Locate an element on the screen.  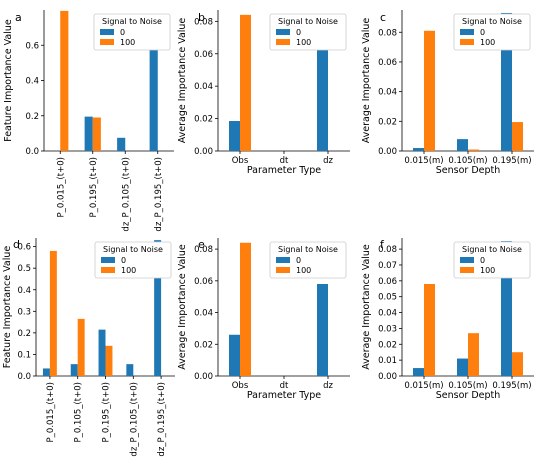
panel-letter: e is located at coordinates (201, 244).